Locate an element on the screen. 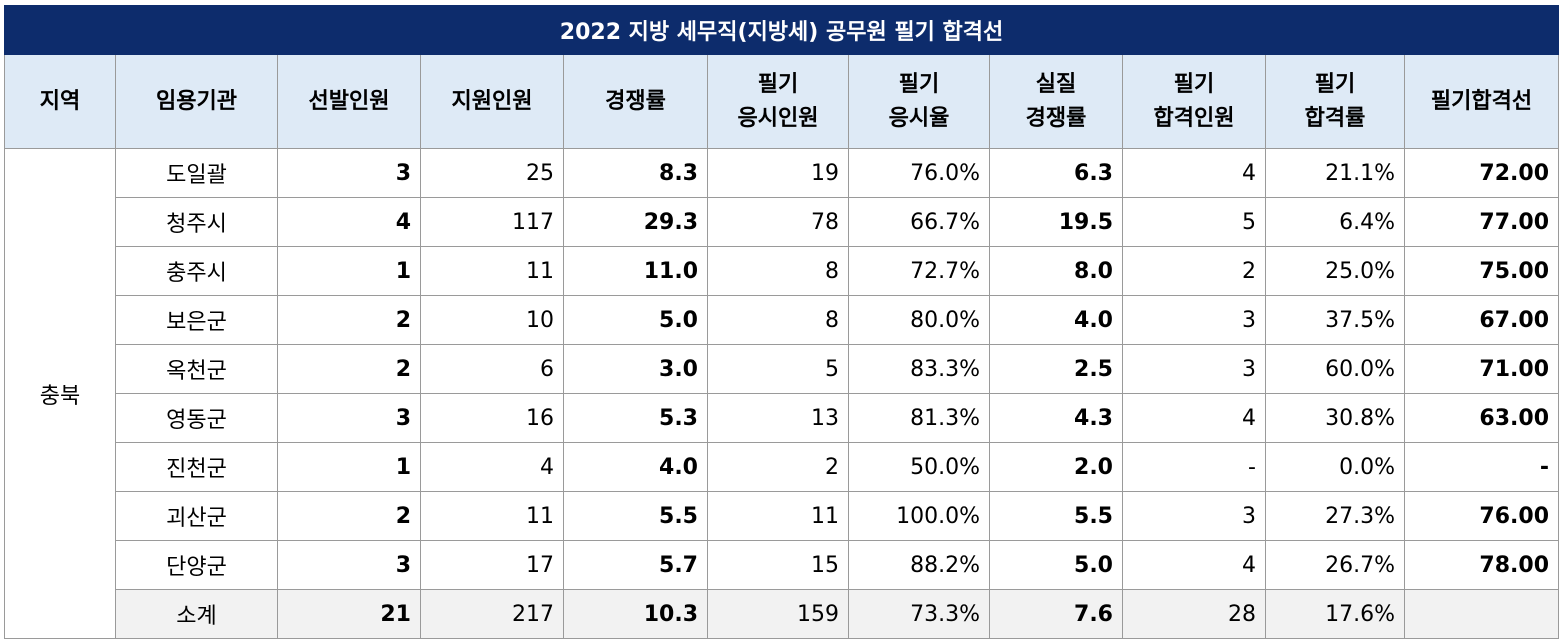  header-takers: 필기 응시인원 is located at coordinates (778, 101).